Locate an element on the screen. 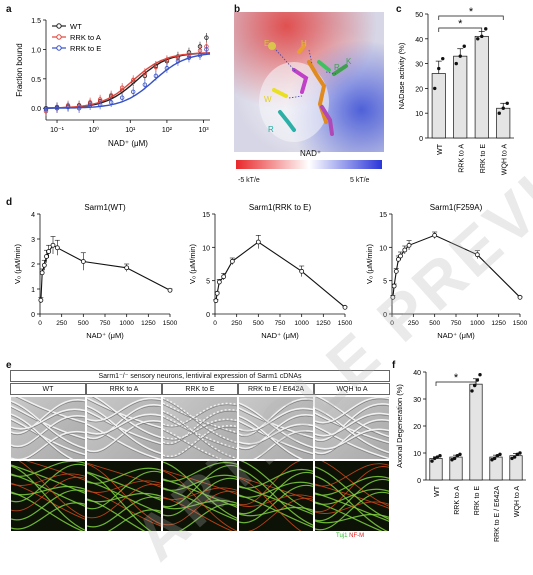  c-ytick-label: 50 is located at coordinates (419, 15).